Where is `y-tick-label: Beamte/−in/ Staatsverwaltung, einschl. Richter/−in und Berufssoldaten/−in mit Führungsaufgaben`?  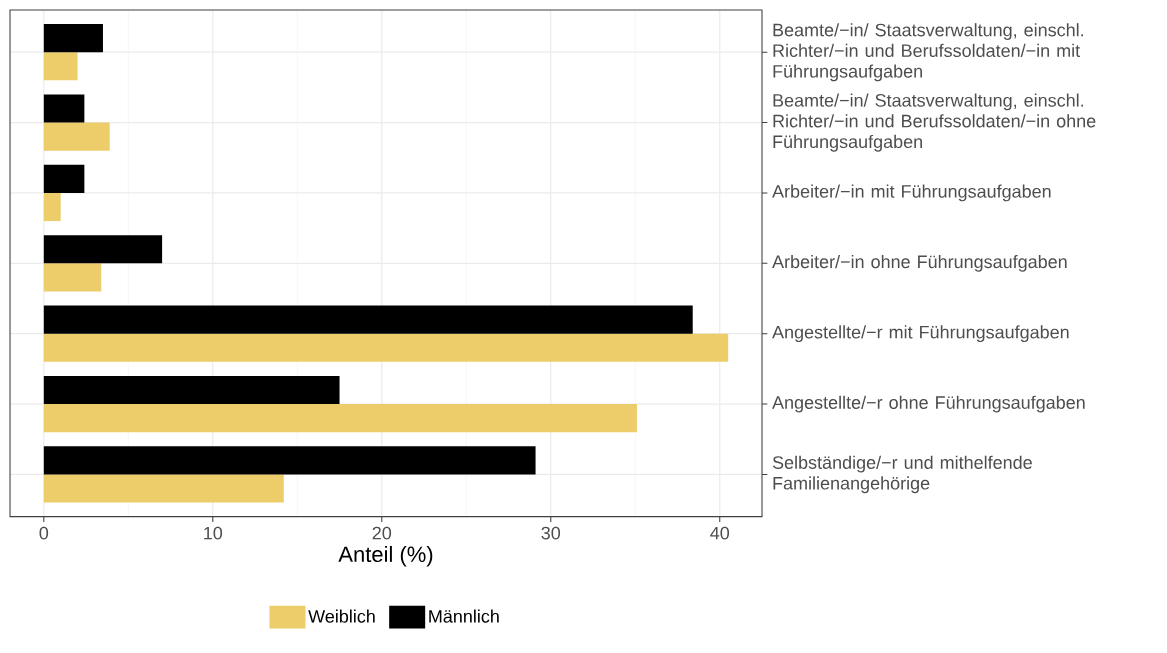
y-tick-label: Beamte/−in/ Staatsverwaltung, einschl. Richter/−in und Berufssoldaten/−in mit Führungsaufgaben is located at coordinates (928, 52).